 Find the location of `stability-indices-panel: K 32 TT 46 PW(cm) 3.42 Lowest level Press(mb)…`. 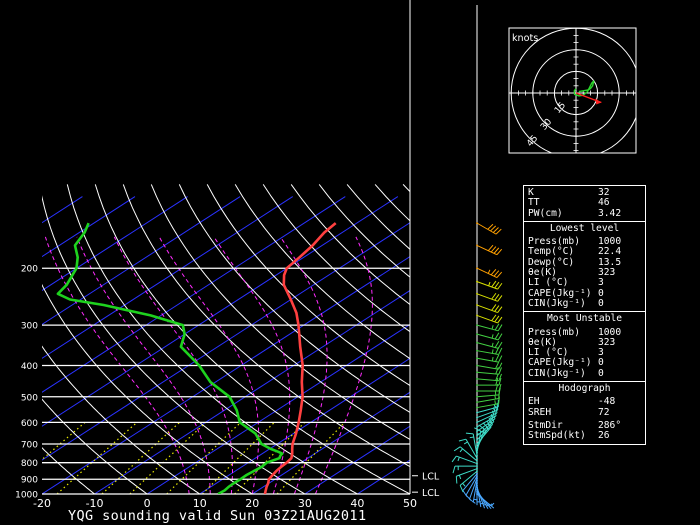

stability-indices-panel: K 32 TT 46 PW(cm) 3.42 Lowest level Press(mb)… is located at coordinates (584, 315).